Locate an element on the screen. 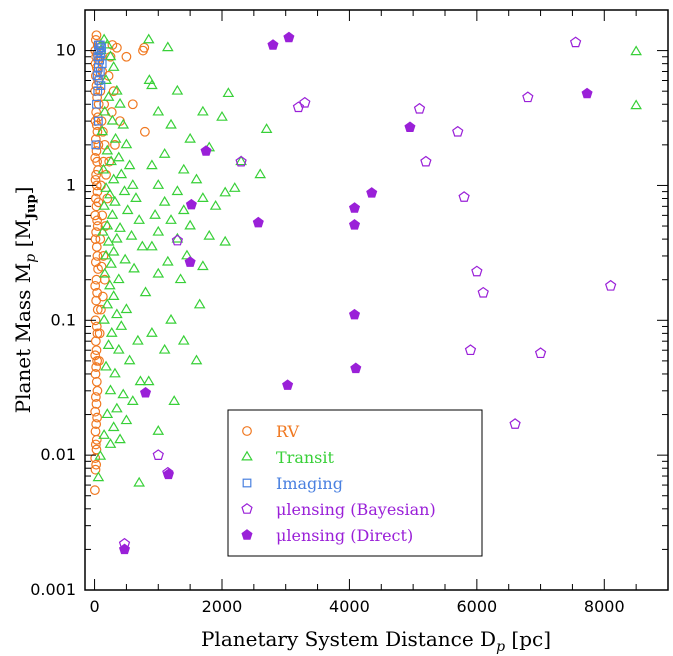  x-tick-label: 4000 is located at coordinates (349, 606).